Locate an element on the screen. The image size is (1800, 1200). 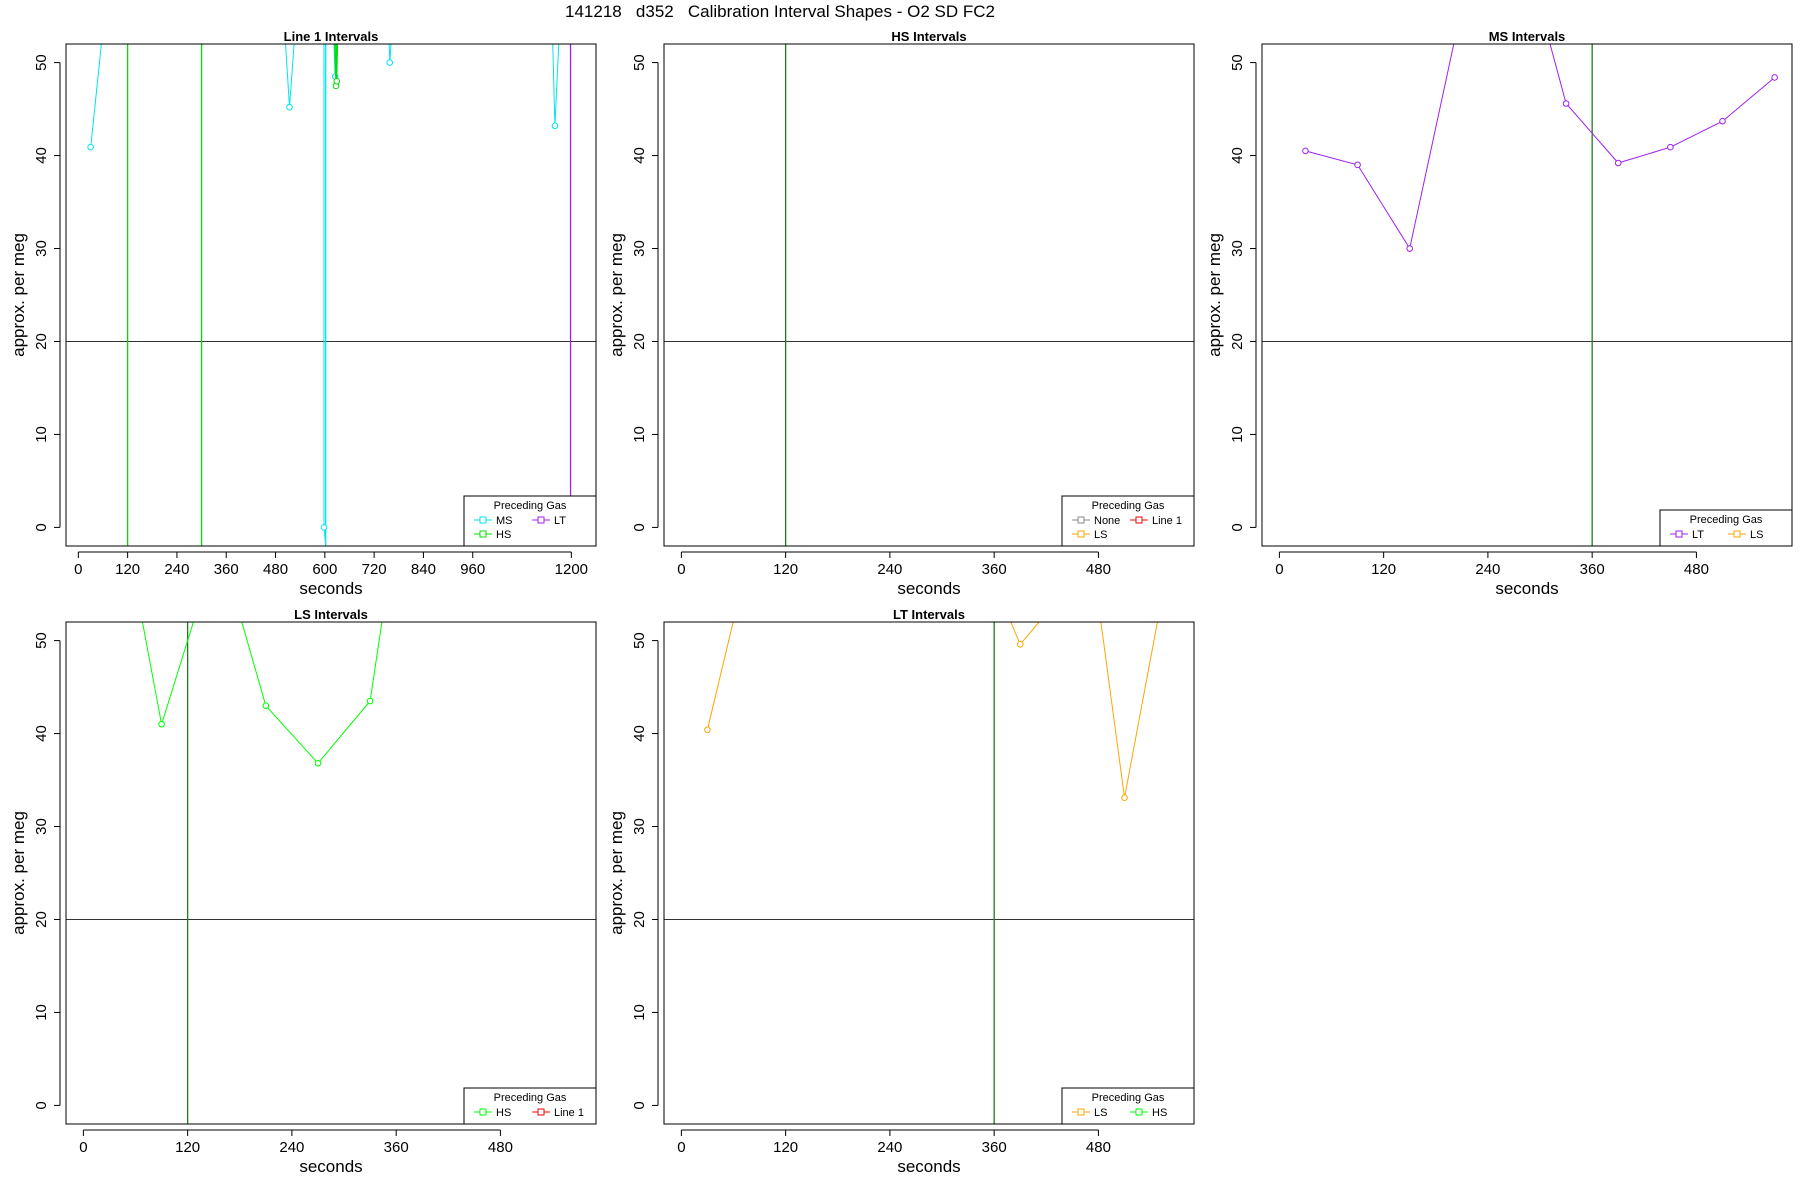
legend: Preceding Gas LT LS is located at coordinates (1726, 528).